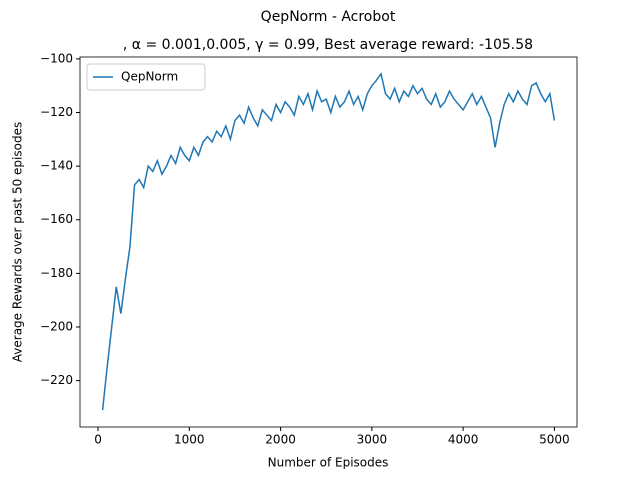 The width and height of the screenshot is (640, 480). Describe the element at coordinates (56, 112) in the screenshot. I see `y-tick-label: −120` at that location.